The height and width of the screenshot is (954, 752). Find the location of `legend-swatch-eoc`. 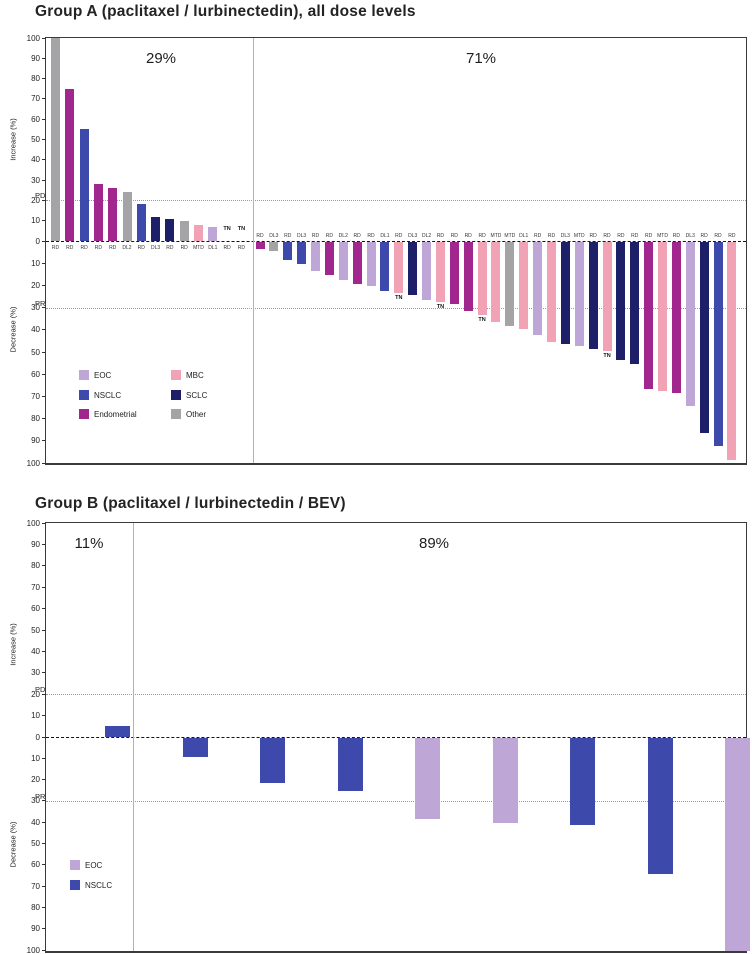

legend-swatch-eoc is located at coordinates (75, 865).